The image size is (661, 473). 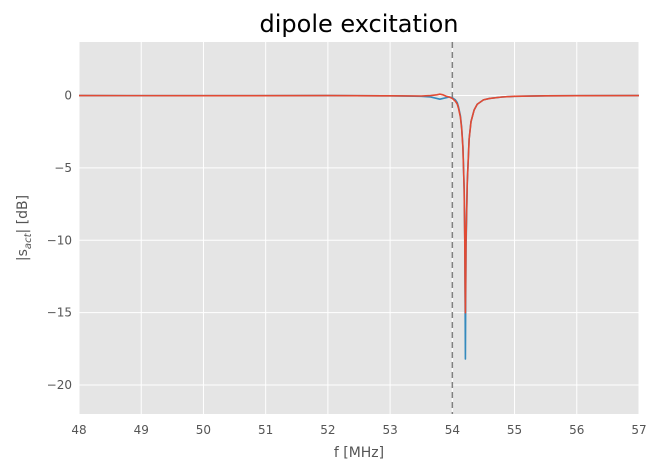 What do you see at coordinates (59, 385) in the screenshot?
I see `y-tick-label: −20` at bounding box center [59, 385].